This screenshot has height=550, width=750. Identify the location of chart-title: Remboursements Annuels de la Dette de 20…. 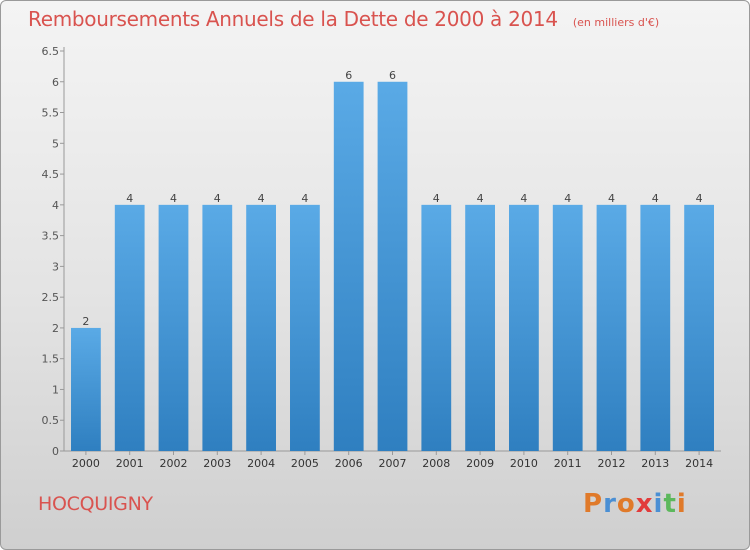
(293, 19).